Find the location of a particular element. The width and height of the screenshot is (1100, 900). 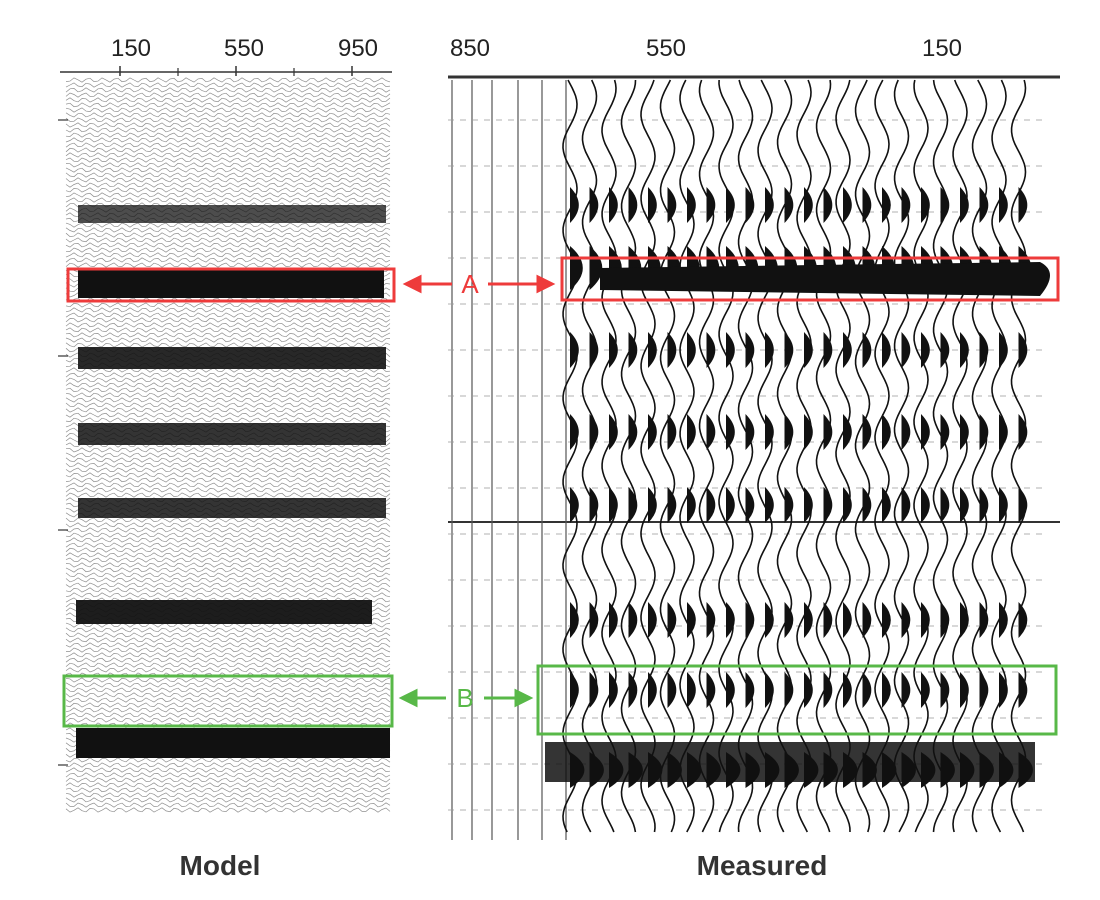

measured-tick-label-3: 150 is located at coordinates (942, 48).